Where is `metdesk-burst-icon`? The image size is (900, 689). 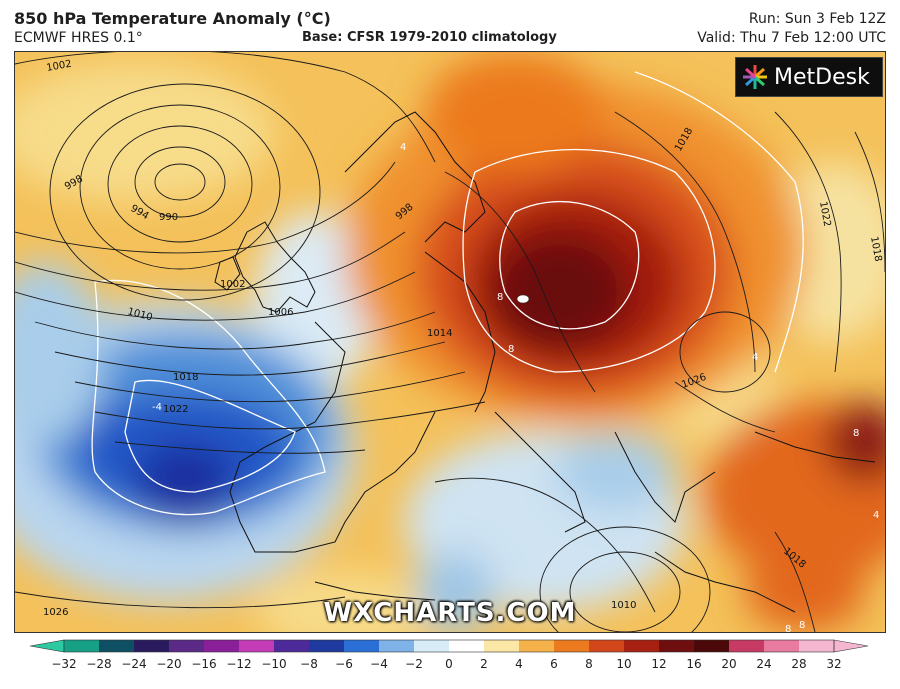
metdesk-burst-icon is located at coordinates (755, 77).